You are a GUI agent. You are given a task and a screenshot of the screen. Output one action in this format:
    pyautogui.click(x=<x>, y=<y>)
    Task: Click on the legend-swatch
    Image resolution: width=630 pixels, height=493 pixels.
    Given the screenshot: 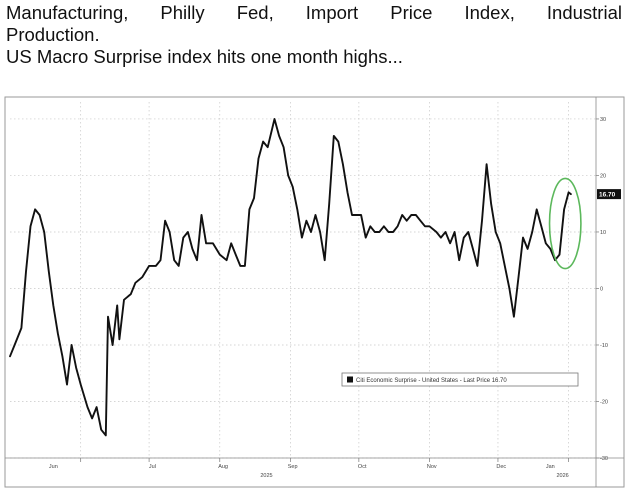 What is the action you would take?
    pyautogui.click(x=350, y=379)
    